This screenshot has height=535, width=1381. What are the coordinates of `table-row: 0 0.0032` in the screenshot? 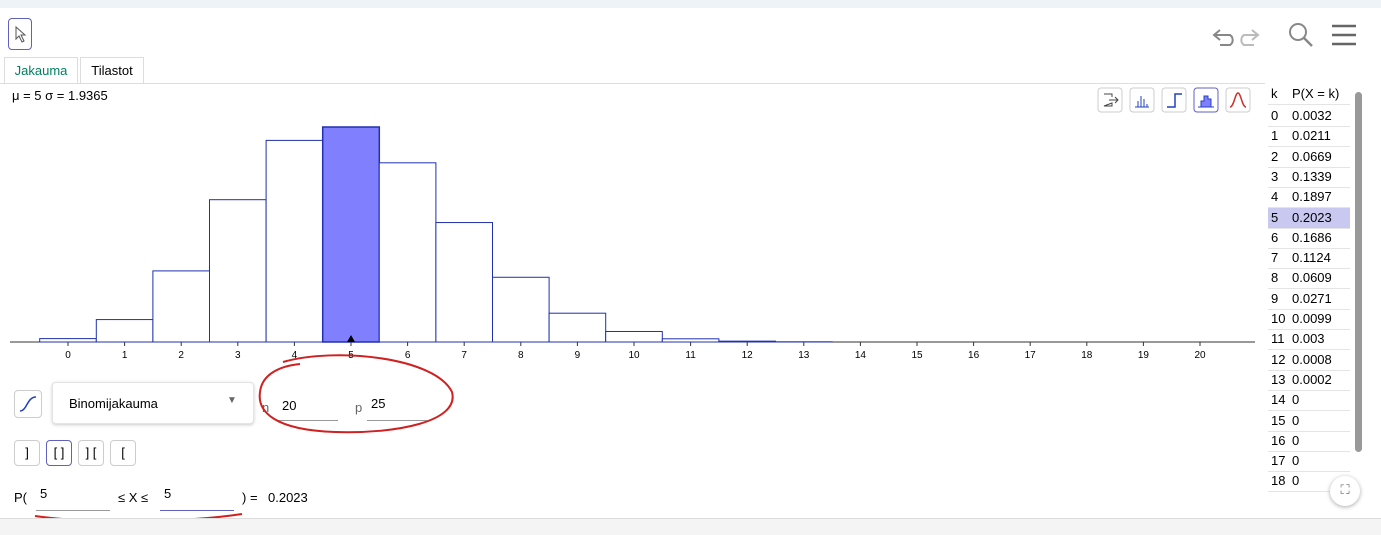 It's located at (1309, 116).